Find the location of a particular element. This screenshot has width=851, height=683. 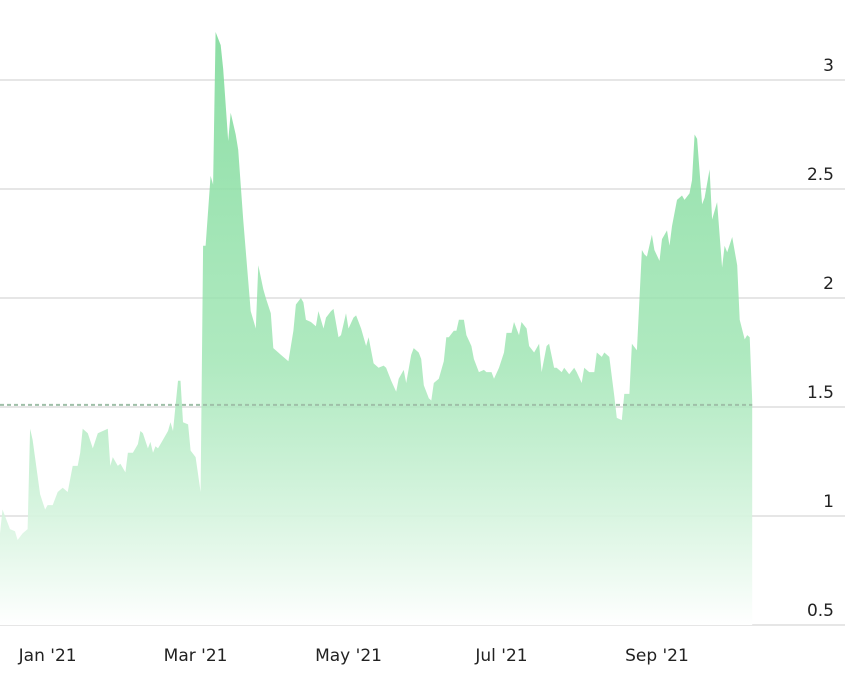

y-tick-label: 0.5 is located at coordinates (820, 611).